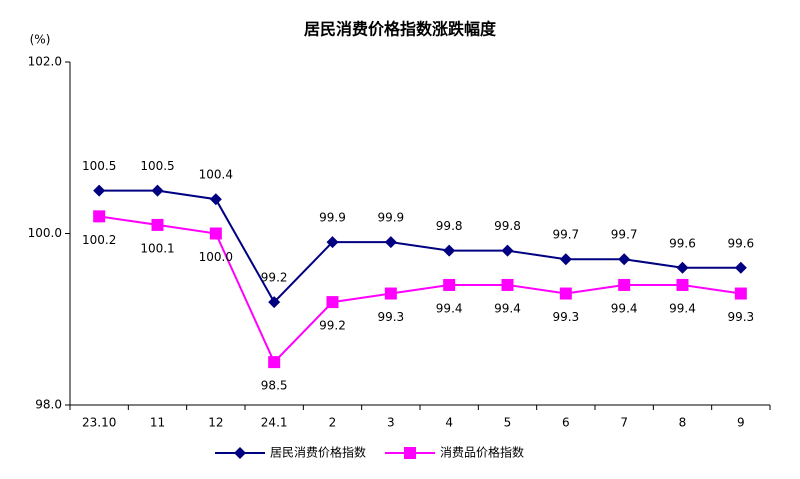  Describe the element at coordinates (157, 248) in the screenshot. I see `data-label: 100.1` at that location.